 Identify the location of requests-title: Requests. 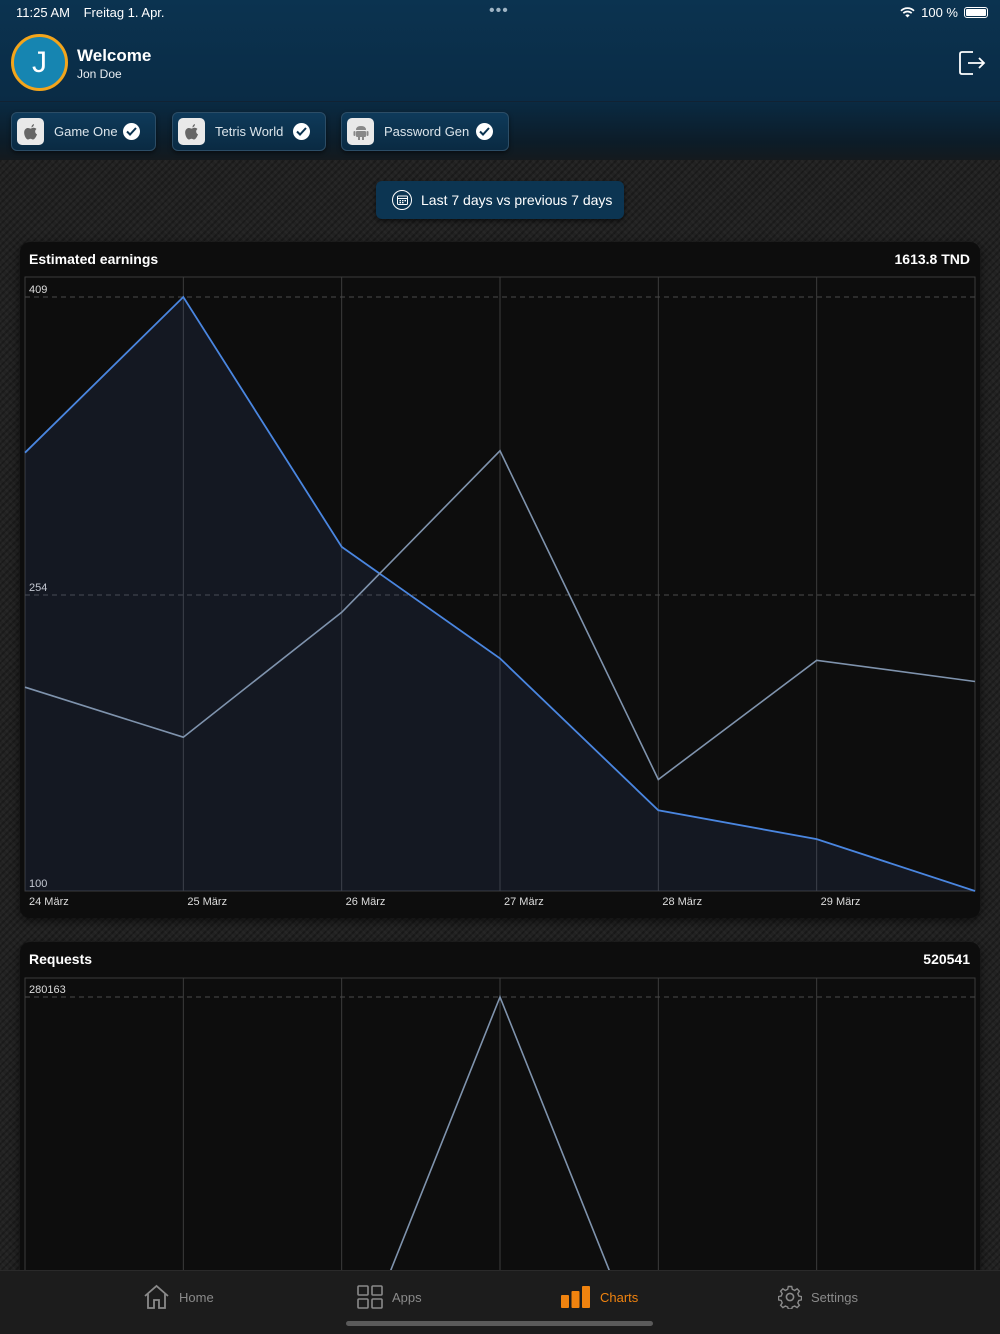
(61, 959).